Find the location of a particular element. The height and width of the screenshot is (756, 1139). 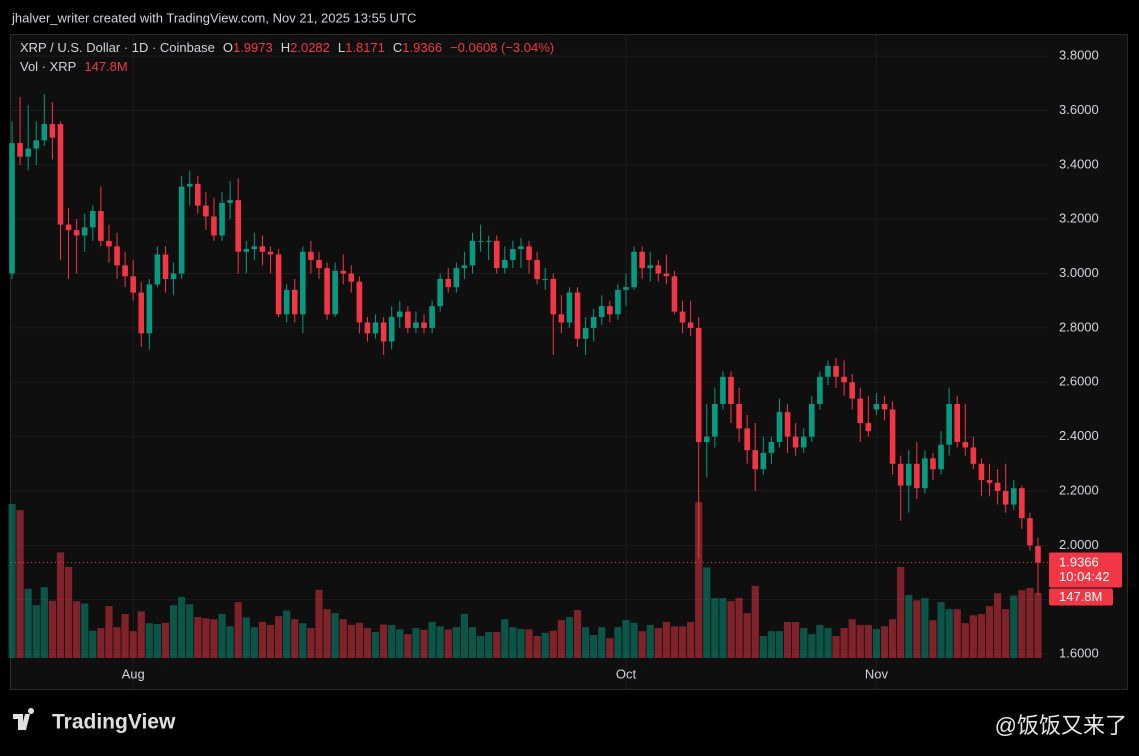

y-tick-label: 2.2000 is located at coordinates (1079, 489).